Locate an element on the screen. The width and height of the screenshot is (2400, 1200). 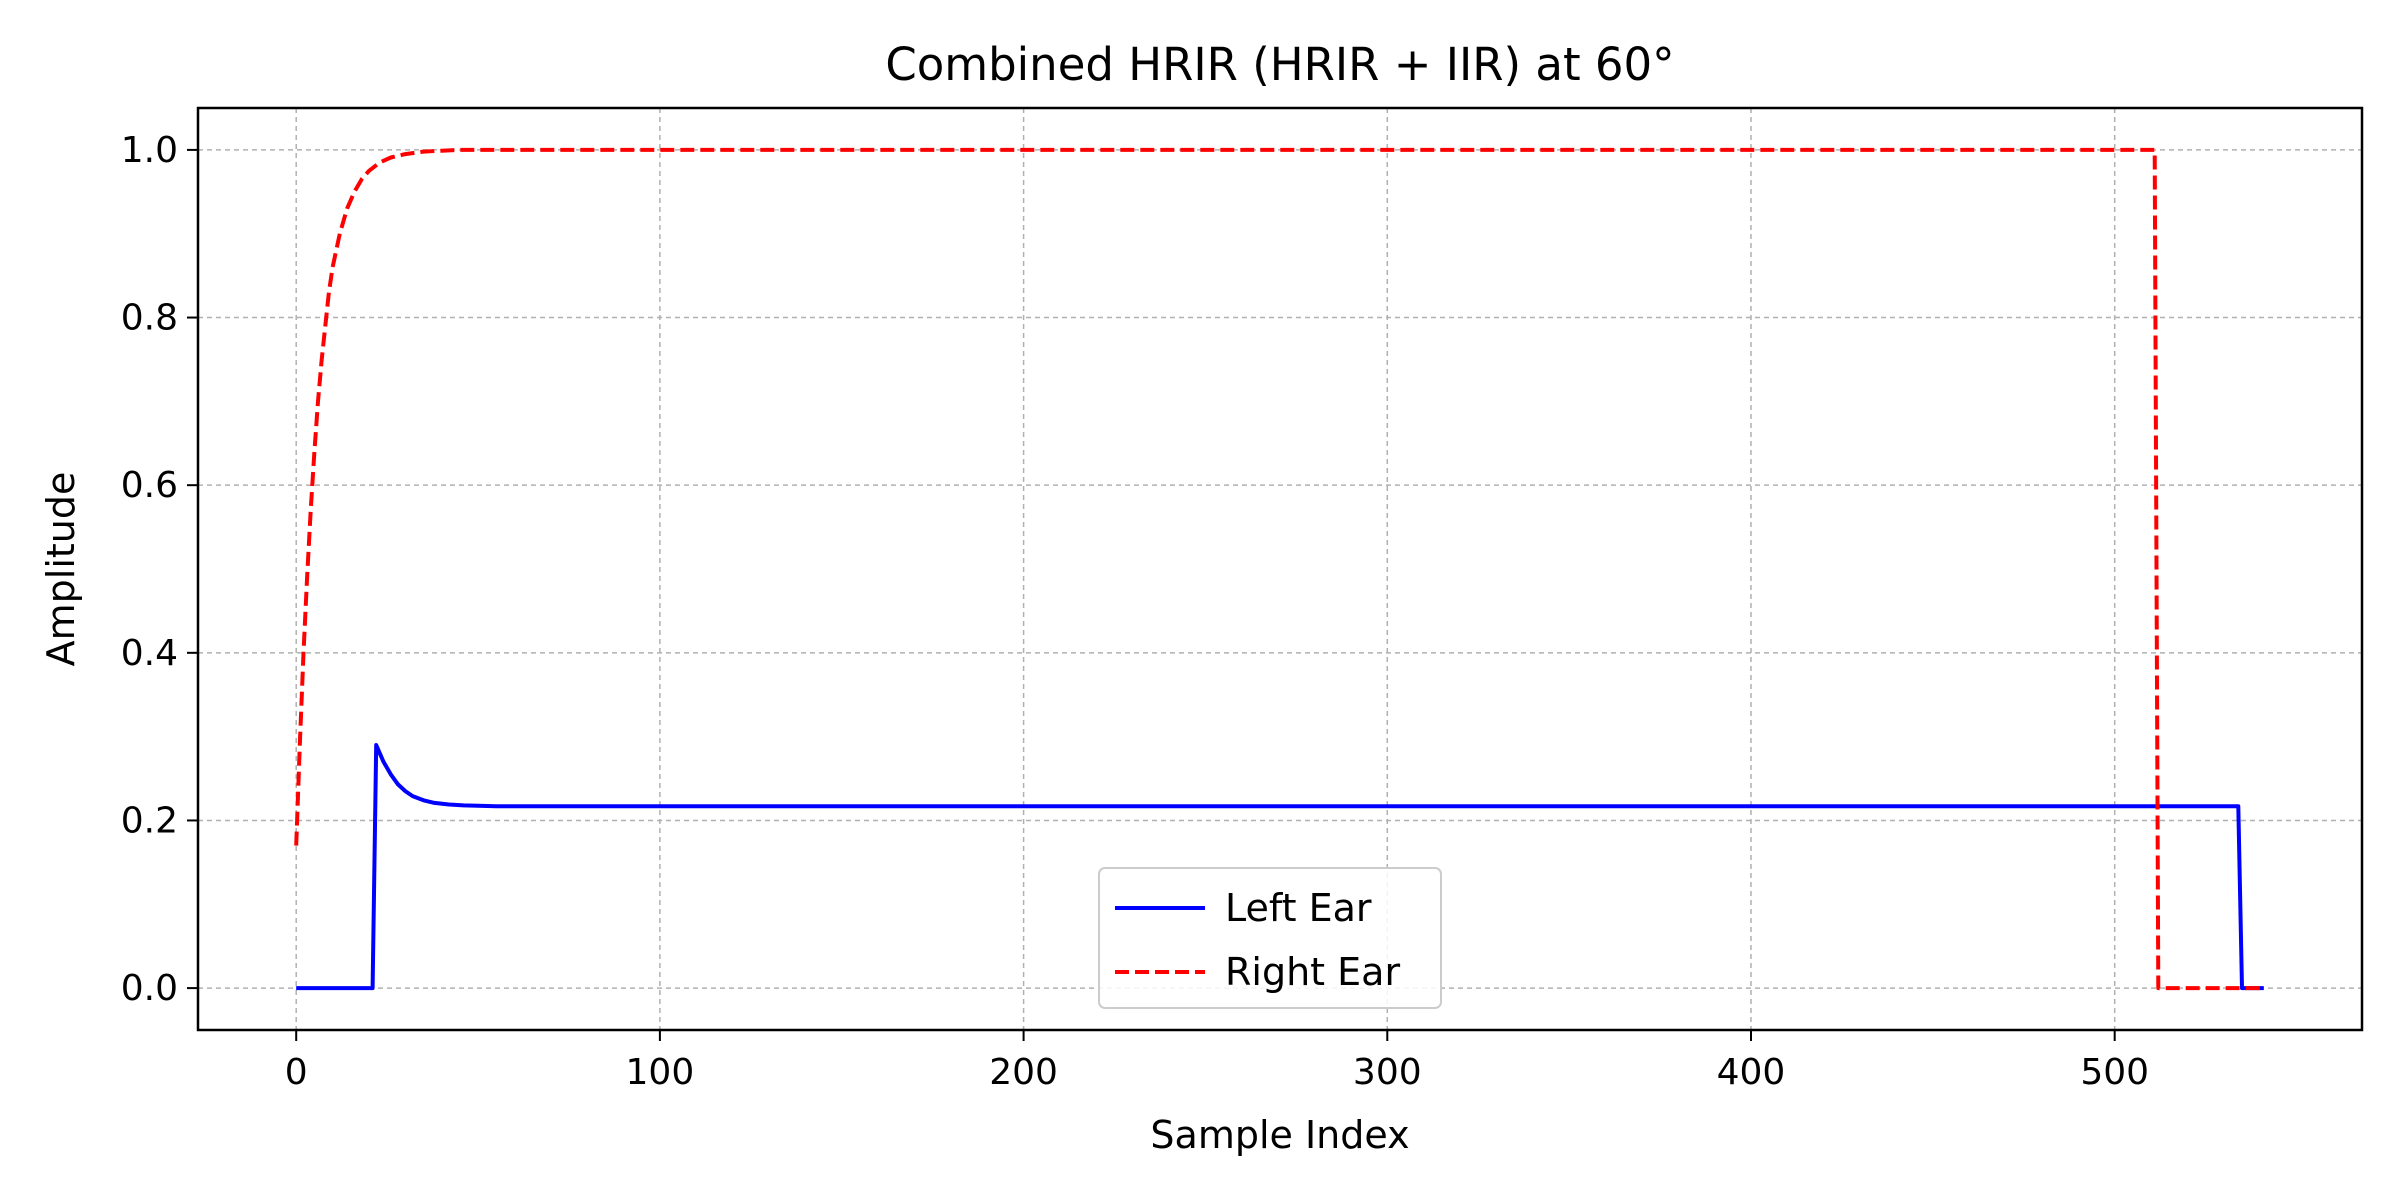
legend-label-1: Right Ear is located at coordinates (1312, 972).